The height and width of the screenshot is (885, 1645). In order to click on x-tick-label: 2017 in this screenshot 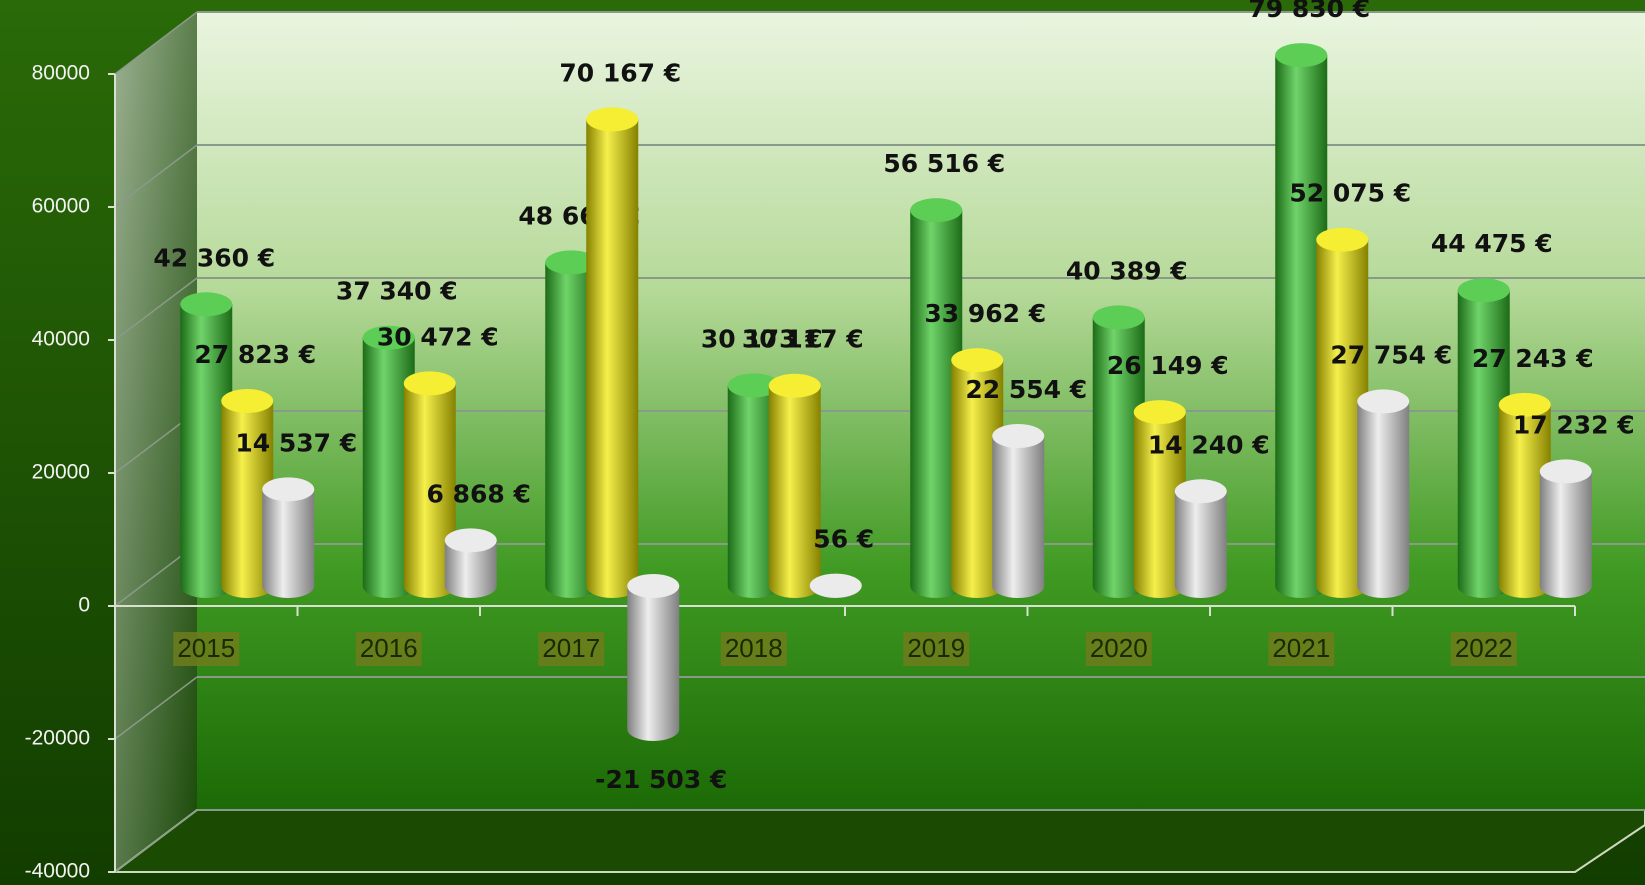, I will do `click(571, 648)`.